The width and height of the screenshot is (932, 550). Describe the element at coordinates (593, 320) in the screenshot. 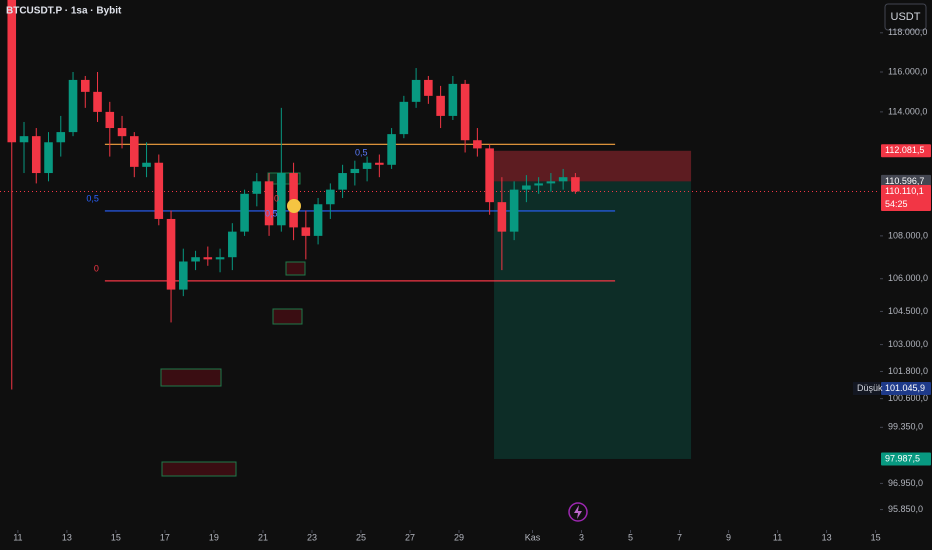

I see `target-zone` at that location.